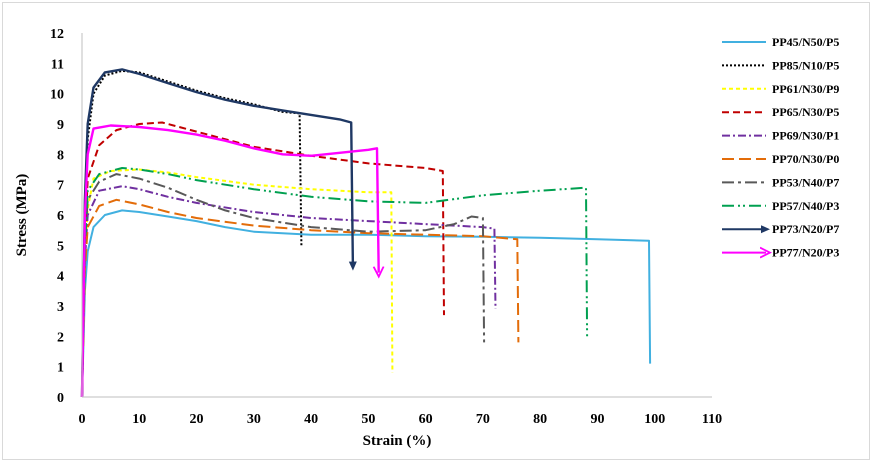 The image size is (873, 463). I want to click on legend-label: PP70/N30/P0, so click(805, 159).